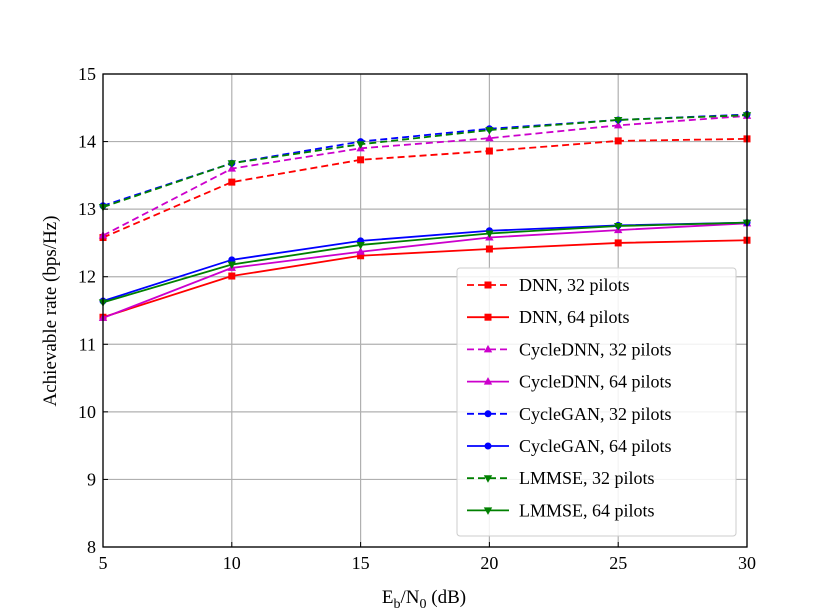 The height and width of the screenshot is (615, 830). I want to click on legend-entry: DNN, 64 pilots, so click(548, 317).